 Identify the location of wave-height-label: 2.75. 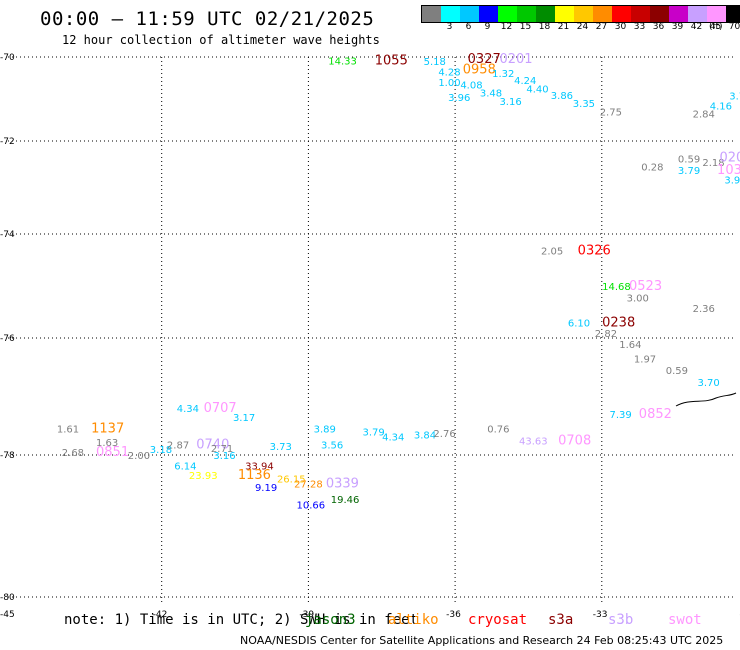
(611, 113).